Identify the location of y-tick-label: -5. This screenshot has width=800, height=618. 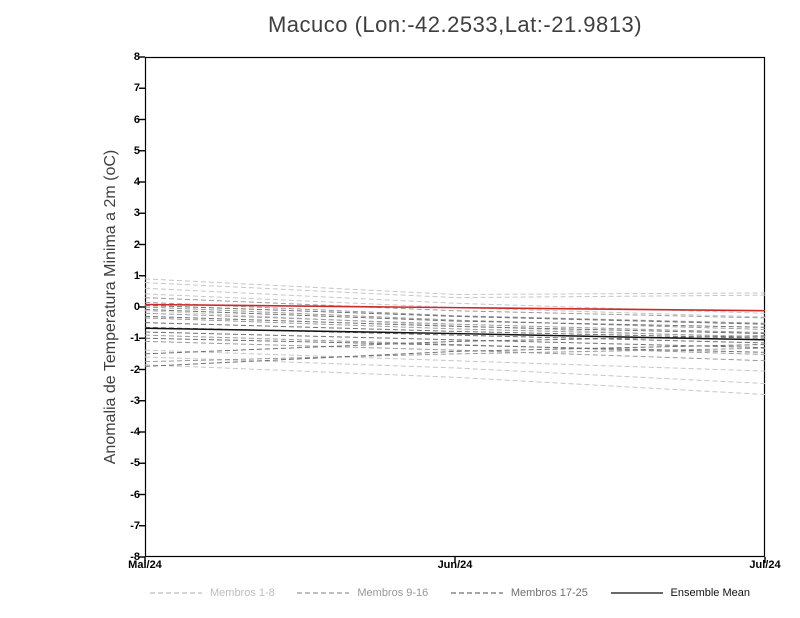
(135, 463).